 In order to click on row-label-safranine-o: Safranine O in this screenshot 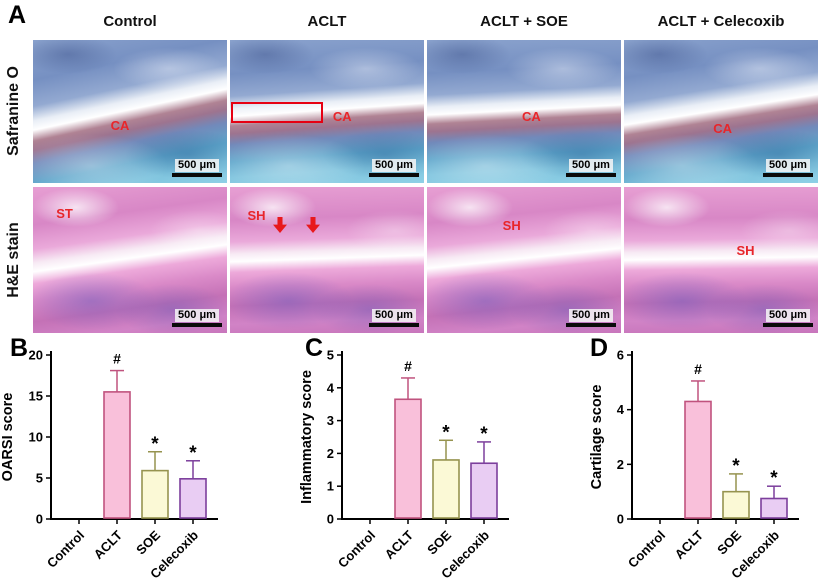, I will do `click(13, 111)`.